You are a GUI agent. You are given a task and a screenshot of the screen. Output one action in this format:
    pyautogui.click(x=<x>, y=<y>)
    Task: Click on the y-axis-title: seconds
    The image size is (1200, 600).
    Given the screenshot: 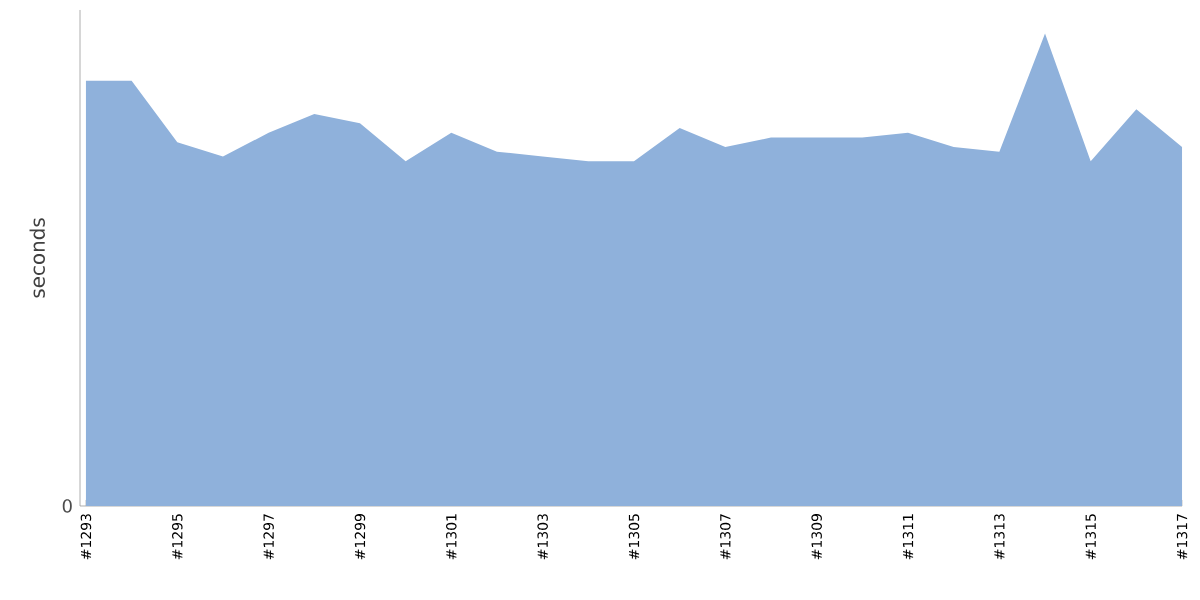 What is the action you would take?
    pyautogui.click(x=37, y=258)
    